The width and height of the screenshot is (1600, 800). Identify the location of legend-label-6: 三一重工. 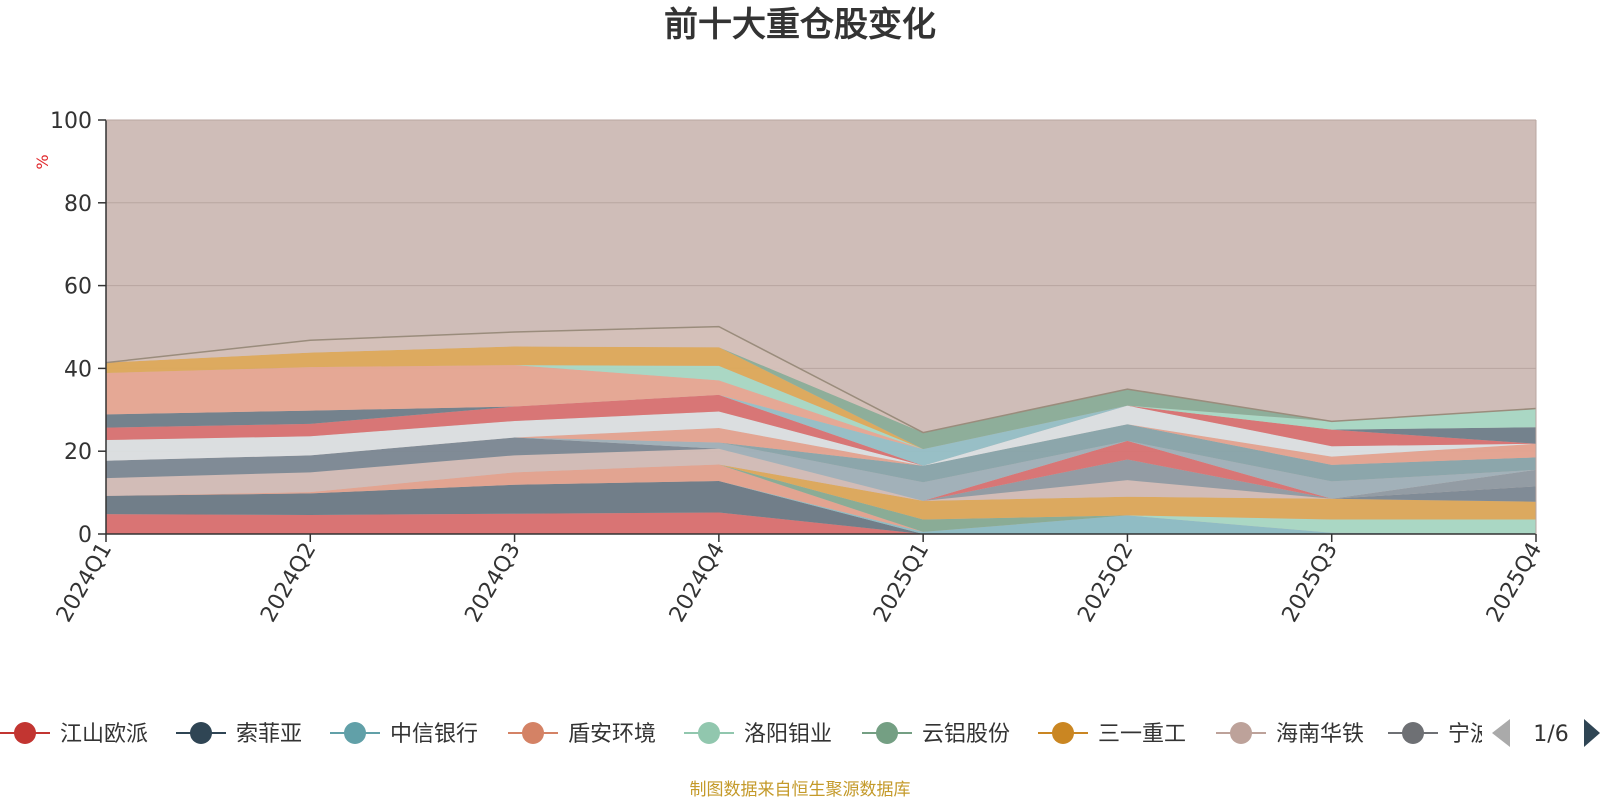
(1142, 734).